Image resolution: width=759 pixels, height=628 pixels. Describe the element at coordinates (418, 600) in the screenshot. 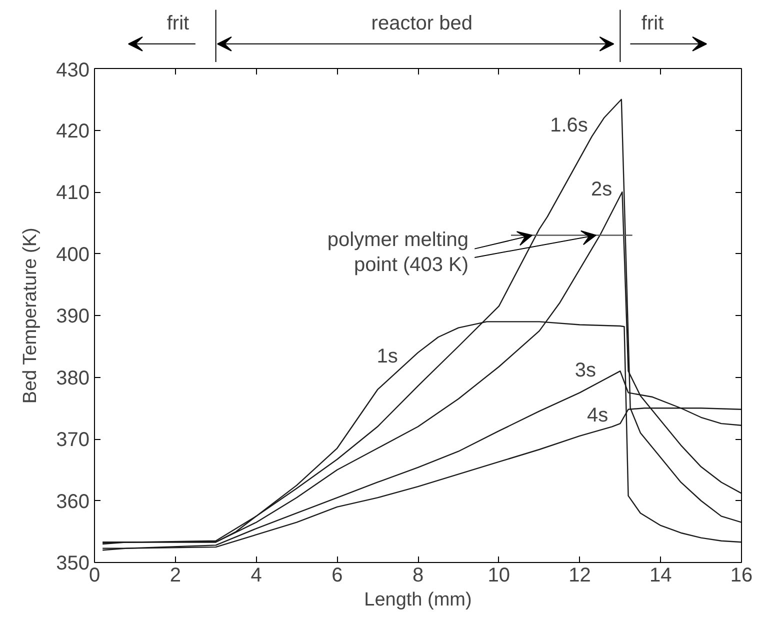

I see `x-axis-title: Length (mm)` at that location.